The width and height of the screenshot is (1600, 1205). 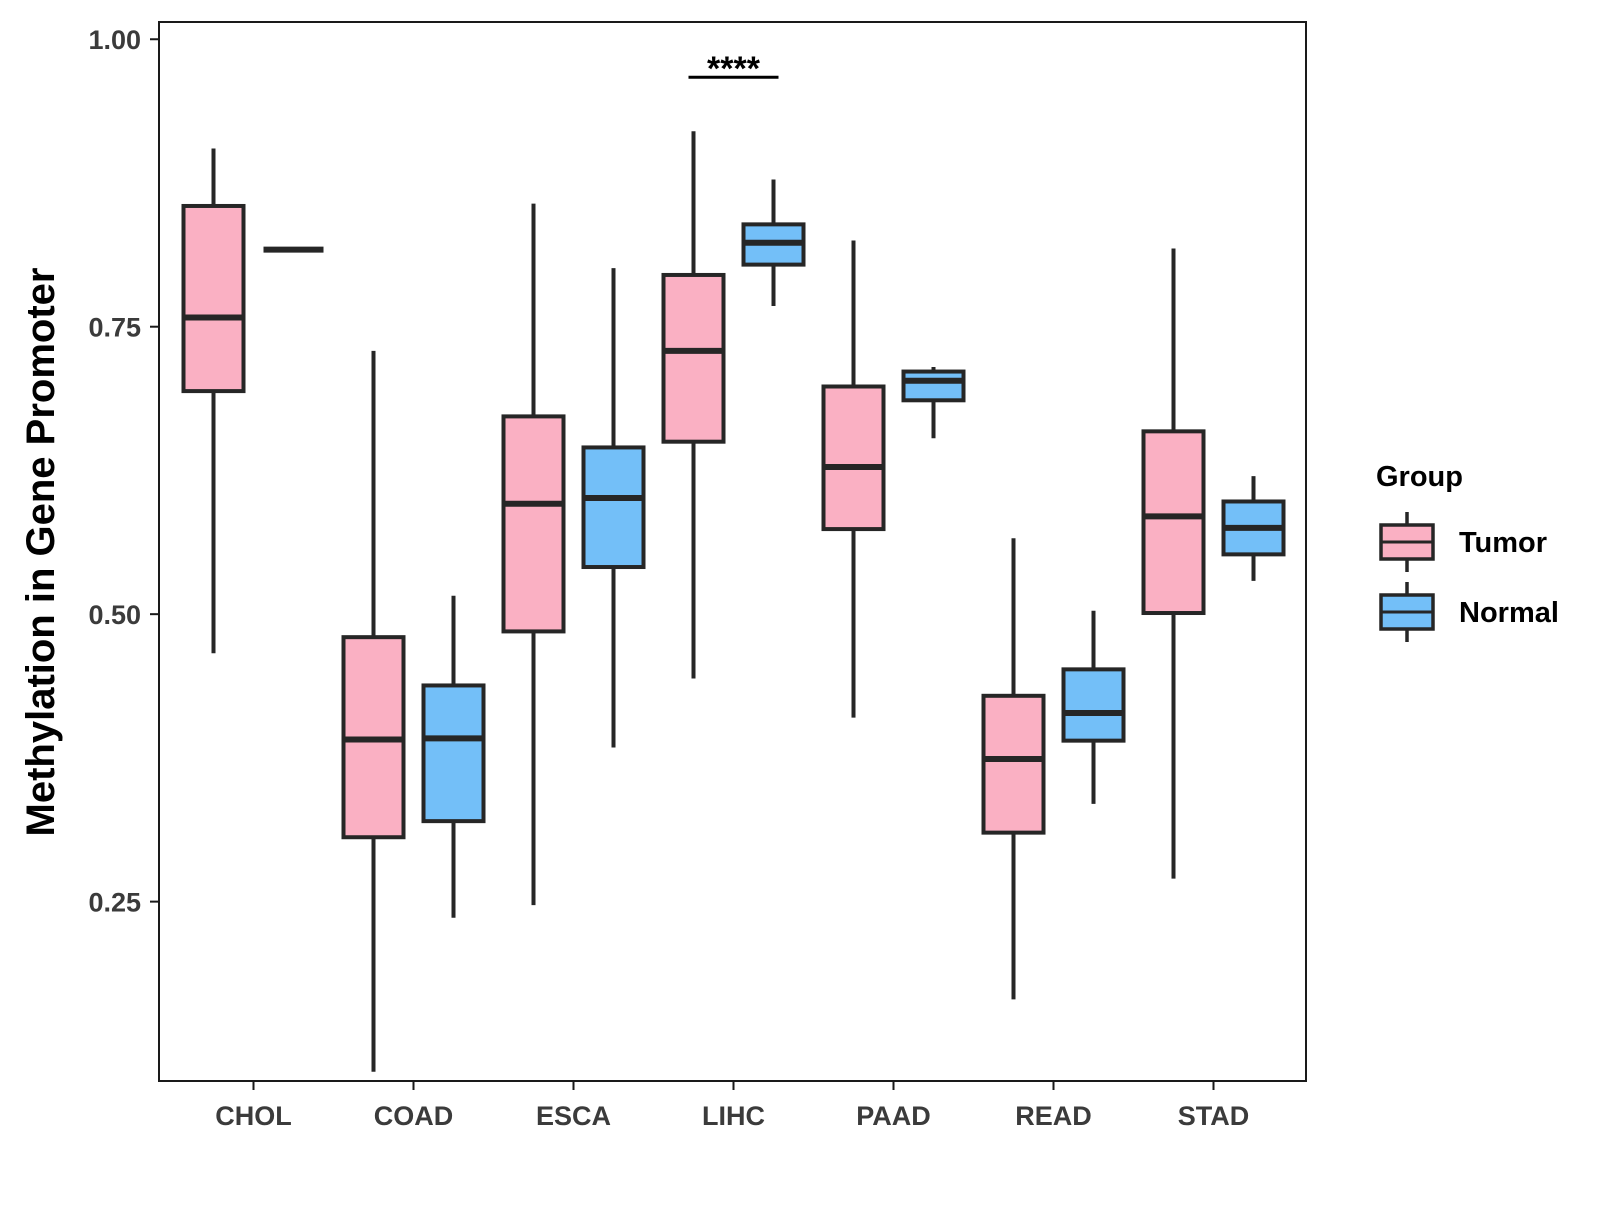 What do you see at coordinates (41, 552) in the screenshot?
I see `y-axis-title: Methylation in Gene Promoter` at bounding box center [41, 552].